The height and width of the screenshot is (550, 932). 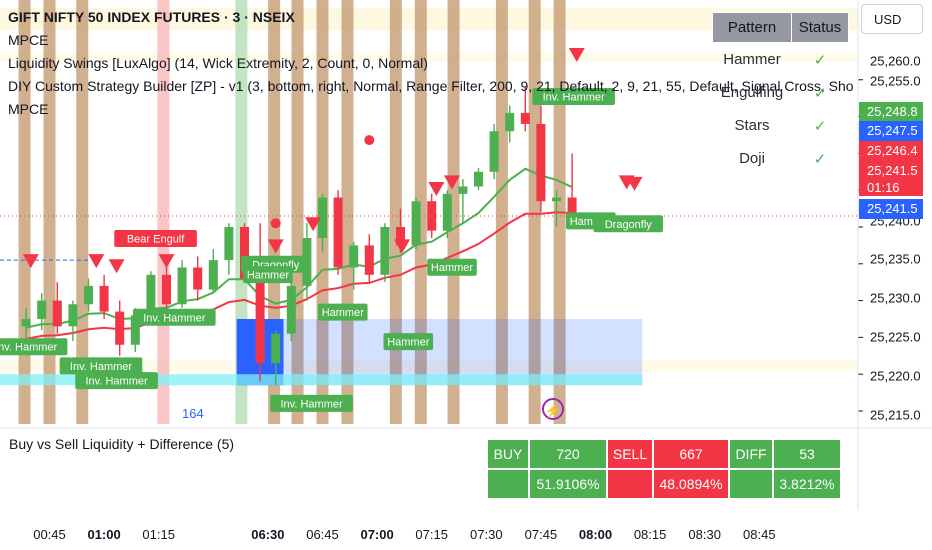 What do you see at coordinates (895, 376) in the screenshot?
I see `y-tick-label: 25,220.0` at bounding box center [895, 376].